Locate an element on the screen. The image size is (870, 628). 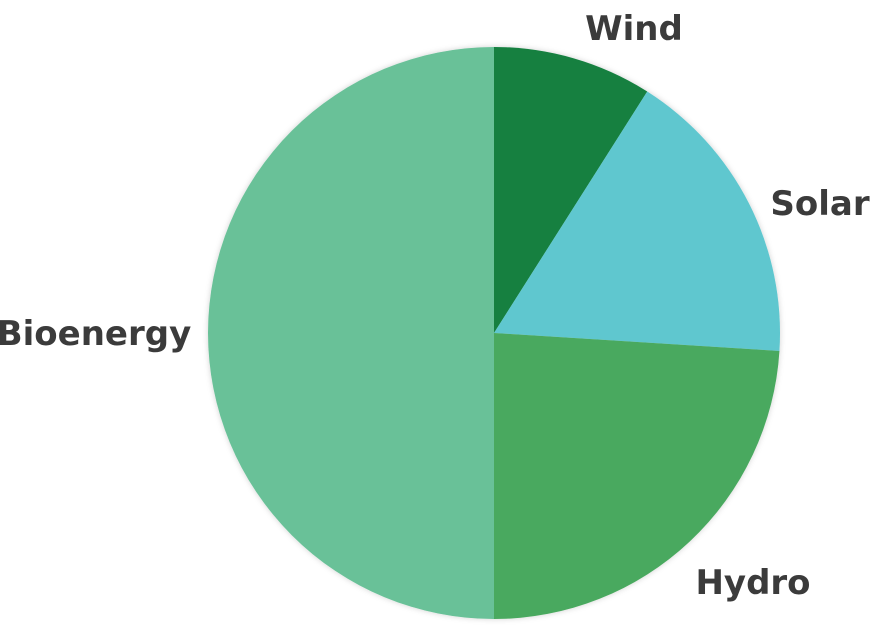
pie-slice-solar is located at coordinates (637, 221).